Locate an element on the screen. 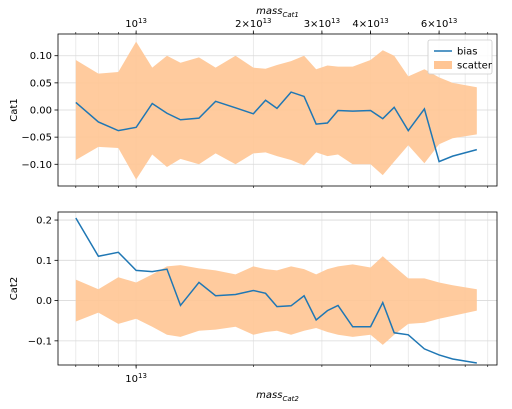 The image size is (512, 409). y-tick-label: −0.10 is located at coordinates (36, 165).